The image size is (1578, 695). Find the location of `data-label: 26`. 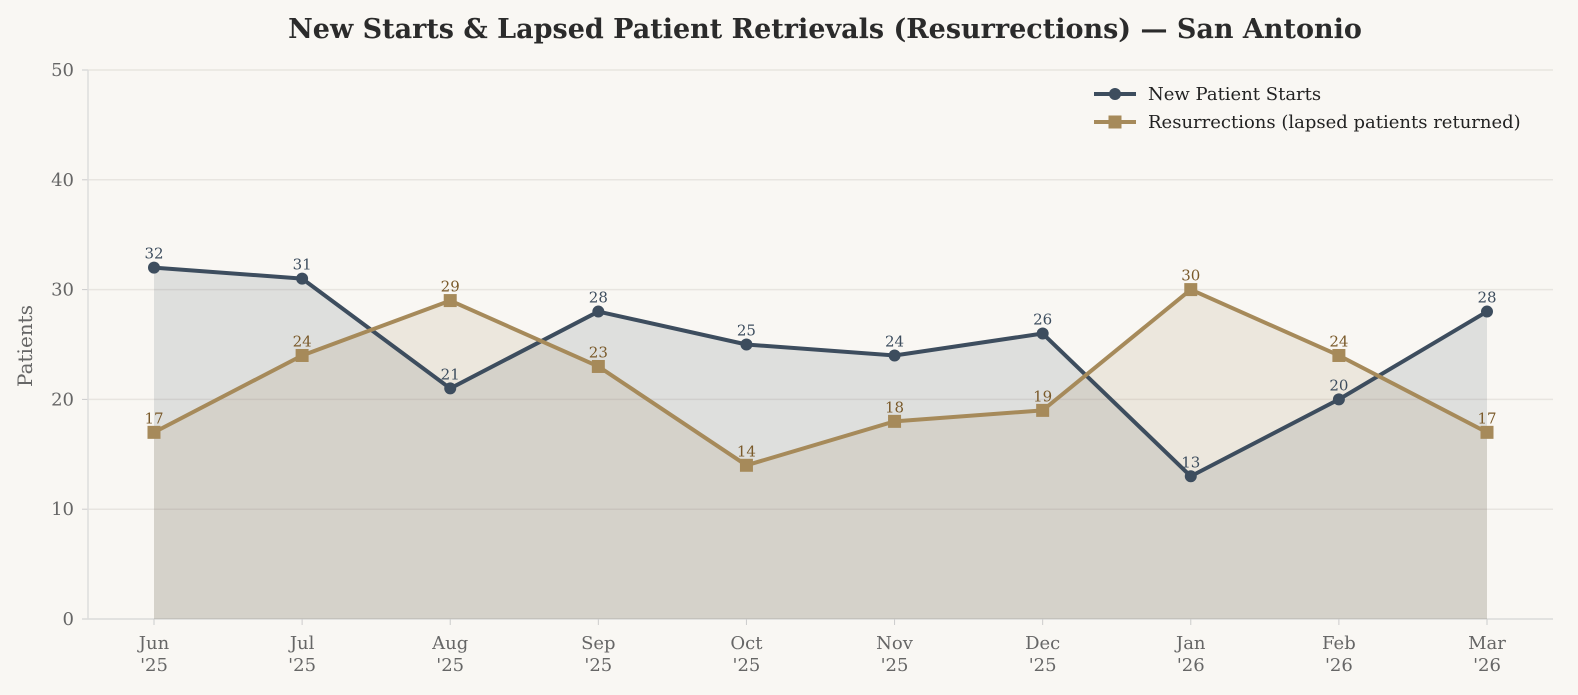

data-label: 26 is located at coordinates (1042, 320).